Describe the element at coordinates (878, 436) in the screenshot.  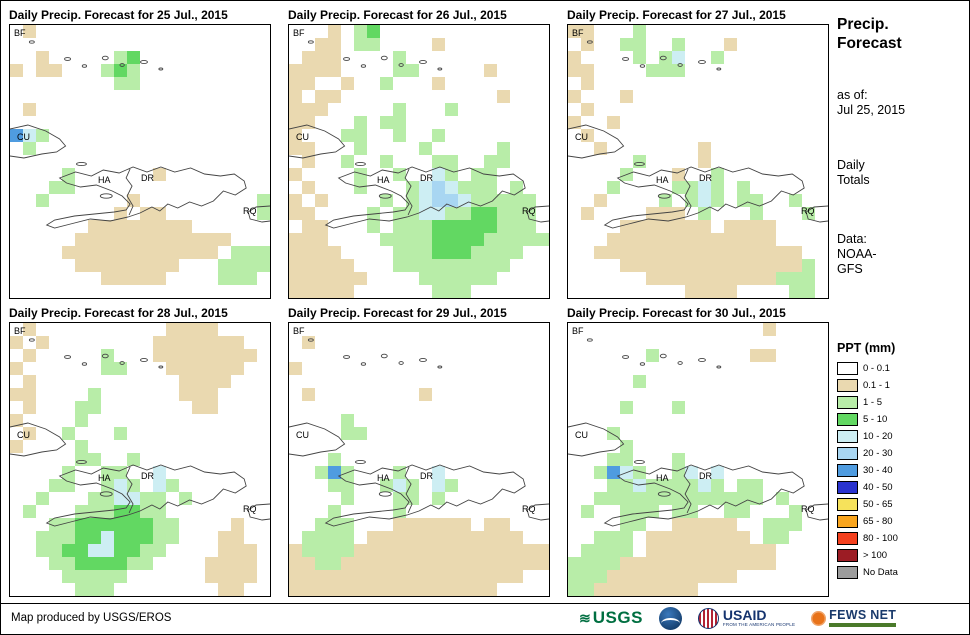
I see `legend-label: 10 - 20` at that location.